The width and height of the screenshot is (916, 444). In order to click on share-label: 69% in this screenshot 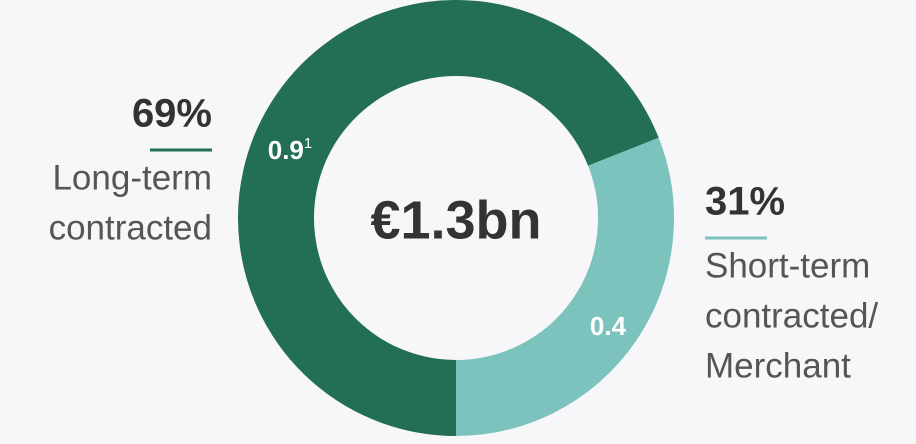, I will do `click(172, 114)`.